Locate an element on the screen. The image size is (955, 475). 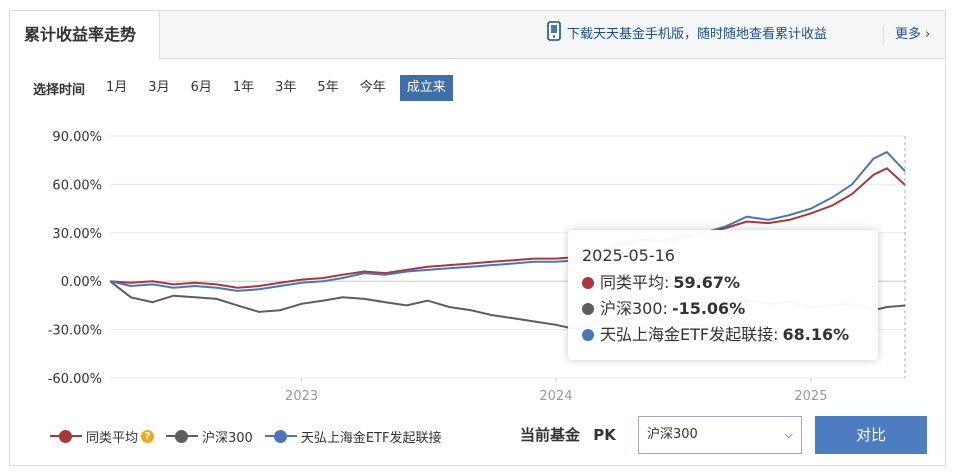
question-icon: ? is located at coordinates (148, 436).